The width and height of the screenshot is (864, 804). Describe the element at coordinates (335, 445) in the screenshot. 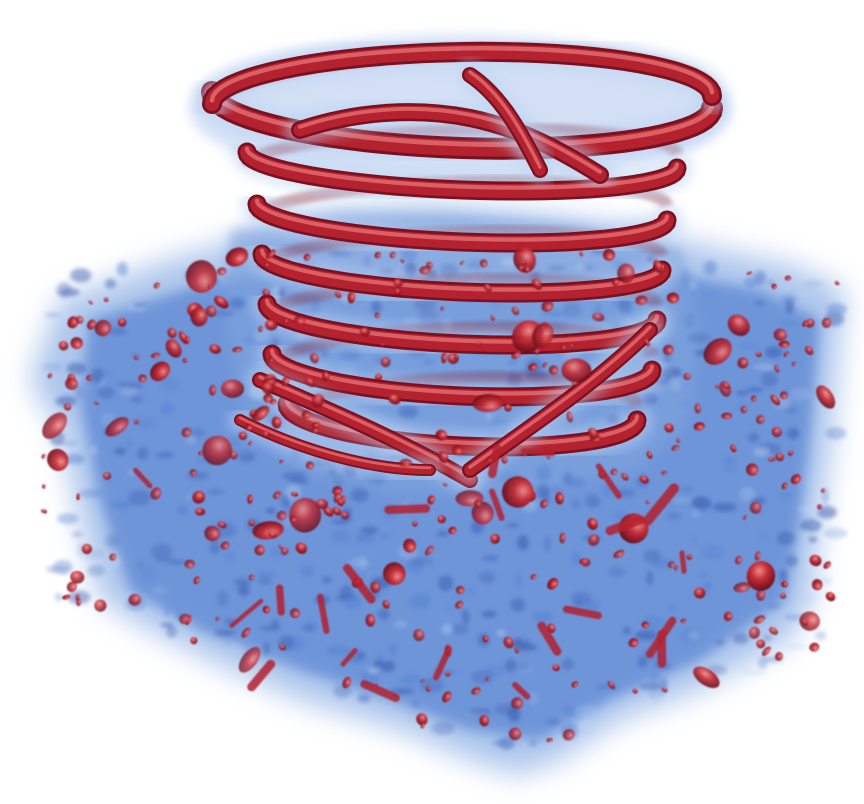

I see `descending-strand-core` at that location.